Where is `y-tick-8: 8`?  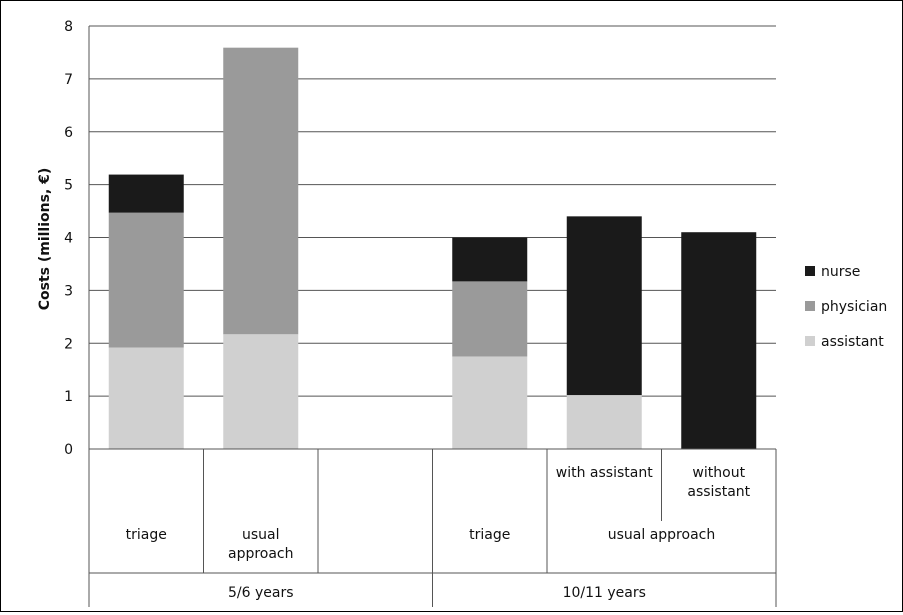
y-tick-8: 8 is located at coordinates (68, 27).